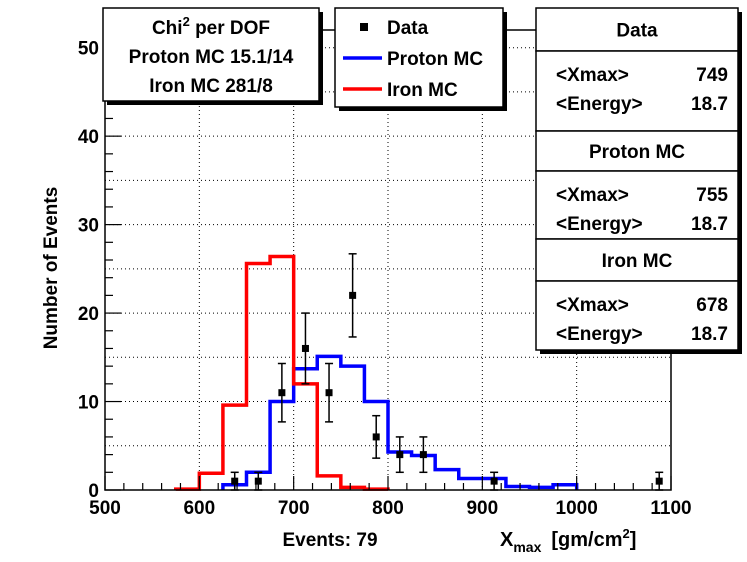 The image size is (747, 562). I want to click on chi2-title-sup: 2, so click(186, 21).